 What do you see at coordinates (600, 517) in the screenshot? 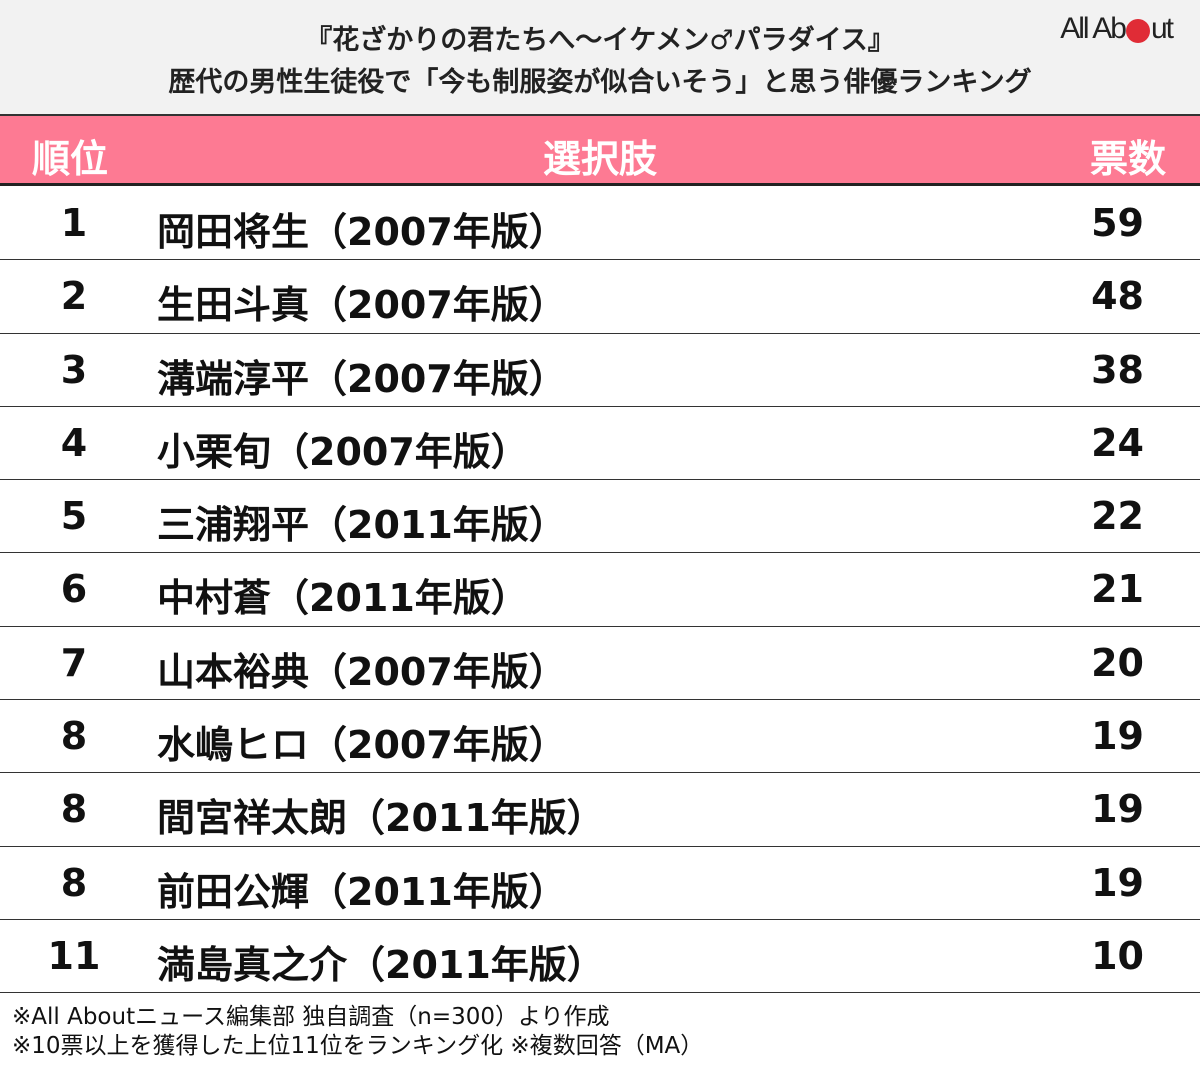
I see `table-row: 5 三浦翔平（2011年版） 22` at bounding box center [600, 517].